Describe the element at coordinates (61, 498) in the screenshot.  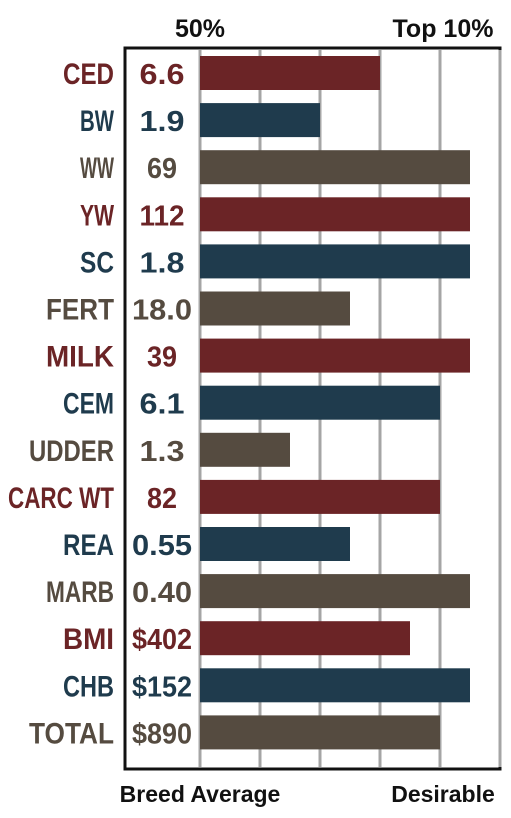
I see `trait-label: CARC WT` at that location.